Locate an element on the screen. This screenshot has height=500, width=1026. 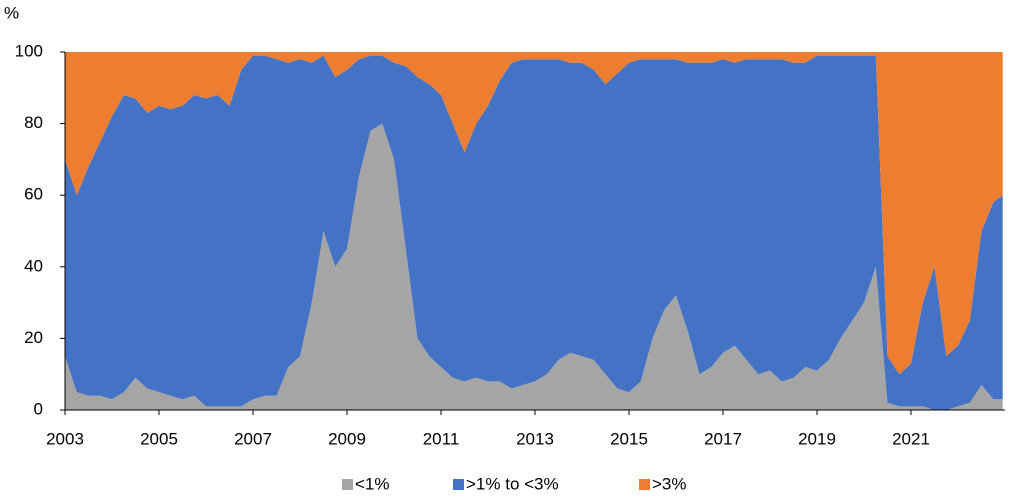
legend-label: <1% is located at coordinates (372, 483).